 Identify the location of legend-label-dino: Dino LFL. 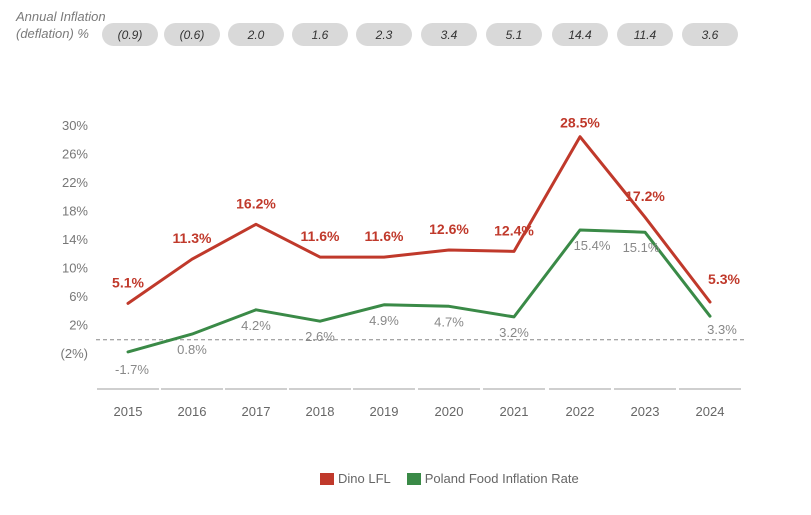
(364, 478).